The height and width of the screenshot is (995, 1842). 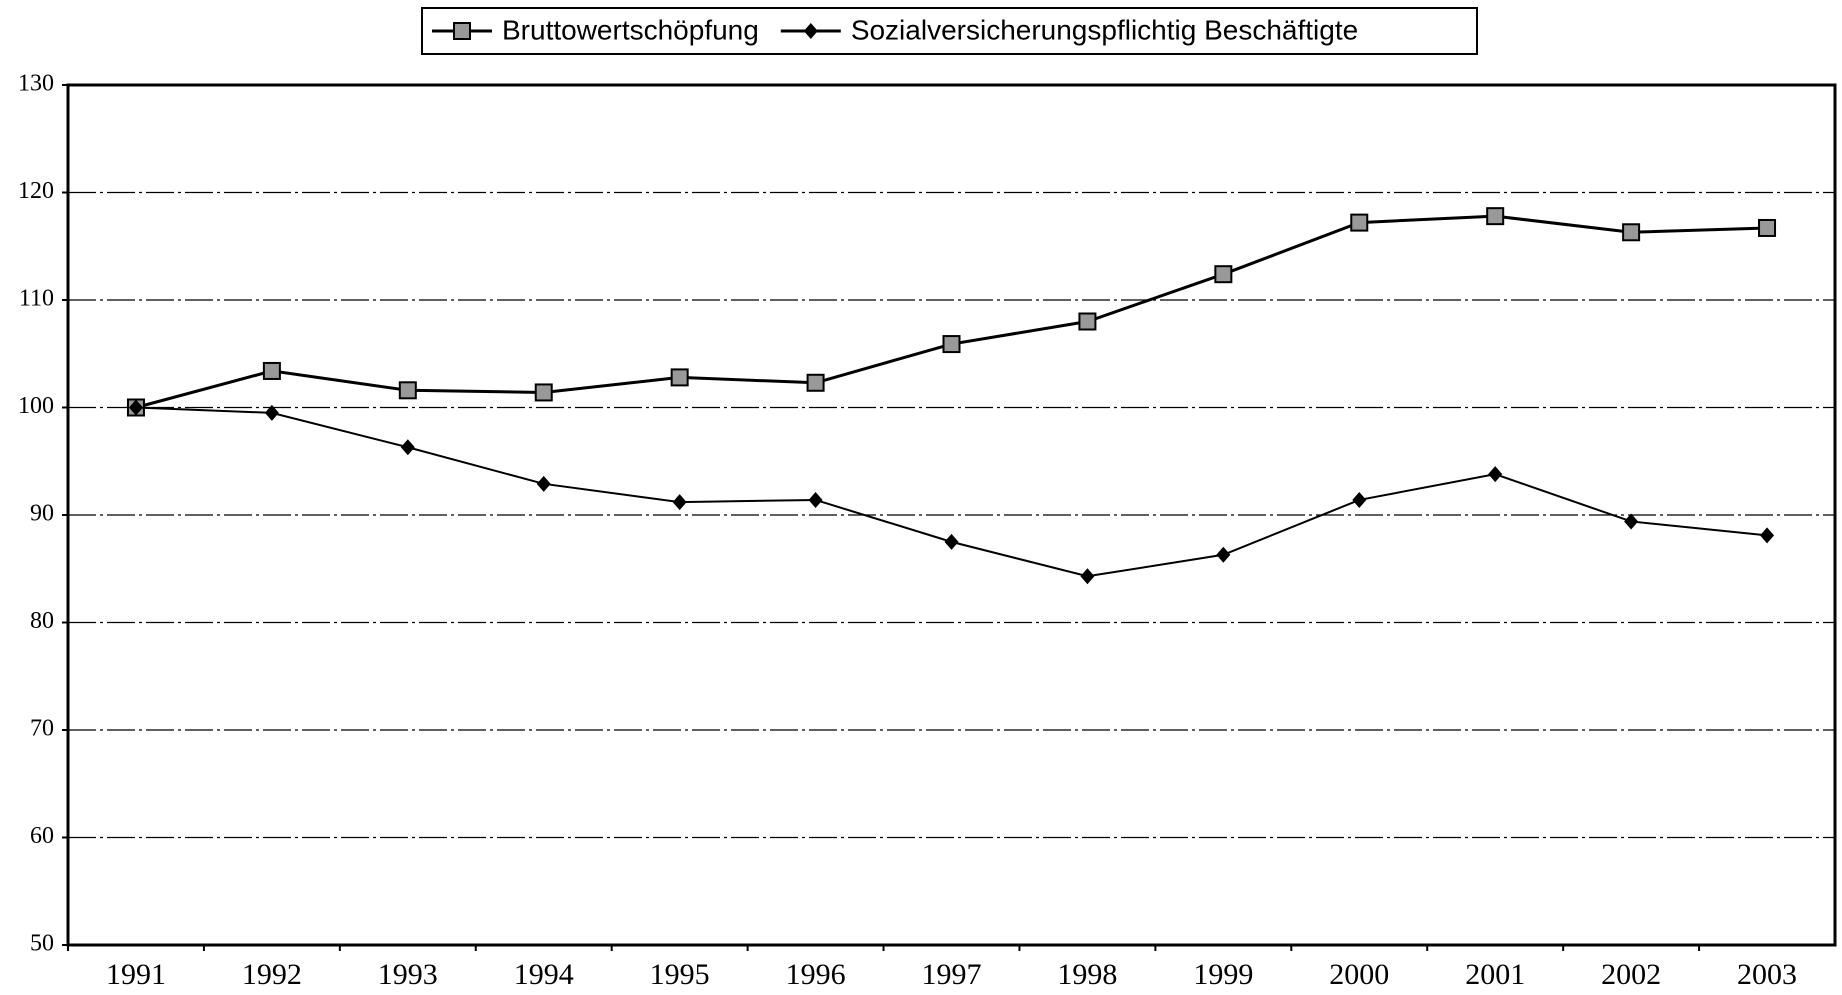 I want to click on x-tick-label: 2003, so click(x=1767, y=974).